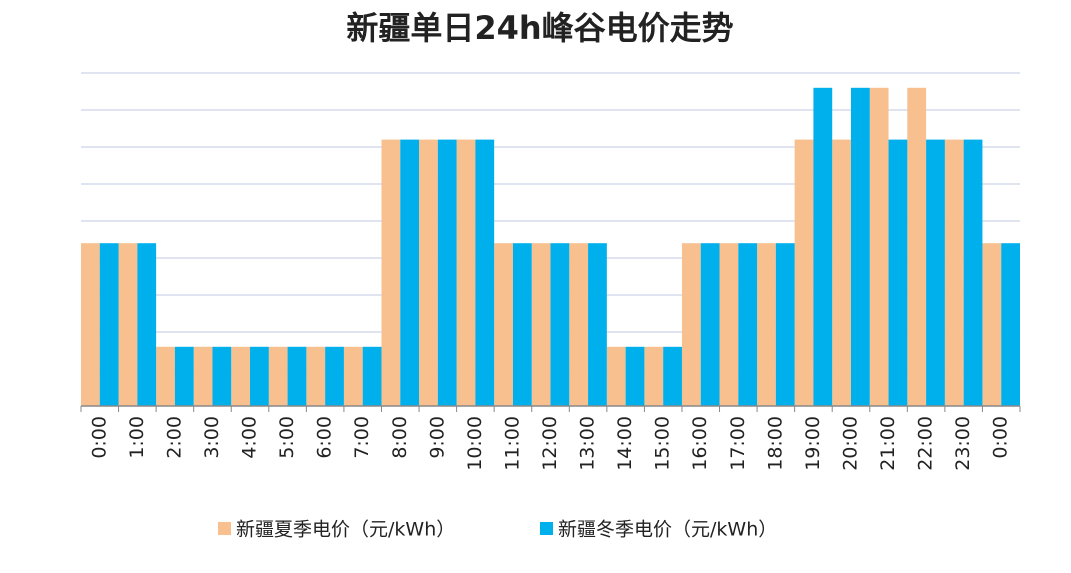 The height and width of the screenshot is (573, 1071). I want to click on x-tick-label: 7:00, so click(362, 437).